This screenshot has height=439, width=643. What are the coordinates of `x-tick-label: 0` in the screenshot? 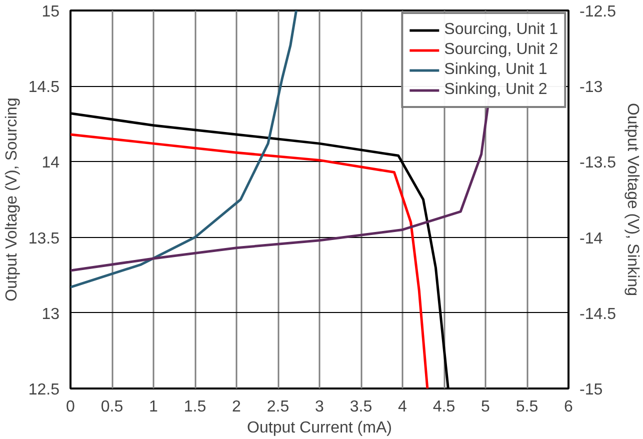 It's located at (71, 407).